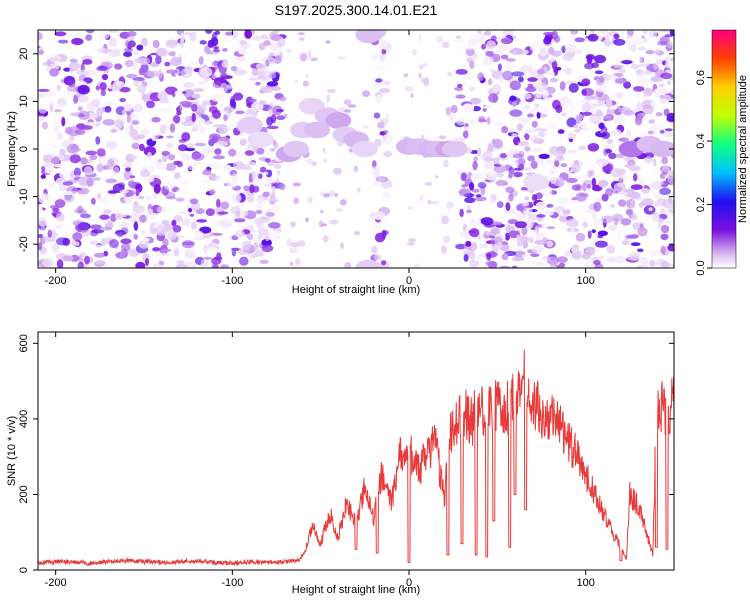 This screenshot has height=600, width=750. What do you see at coordinates (232, 281) in the screenshot?
I see `x-tick-label: -100` at bounding box center [232, 281].